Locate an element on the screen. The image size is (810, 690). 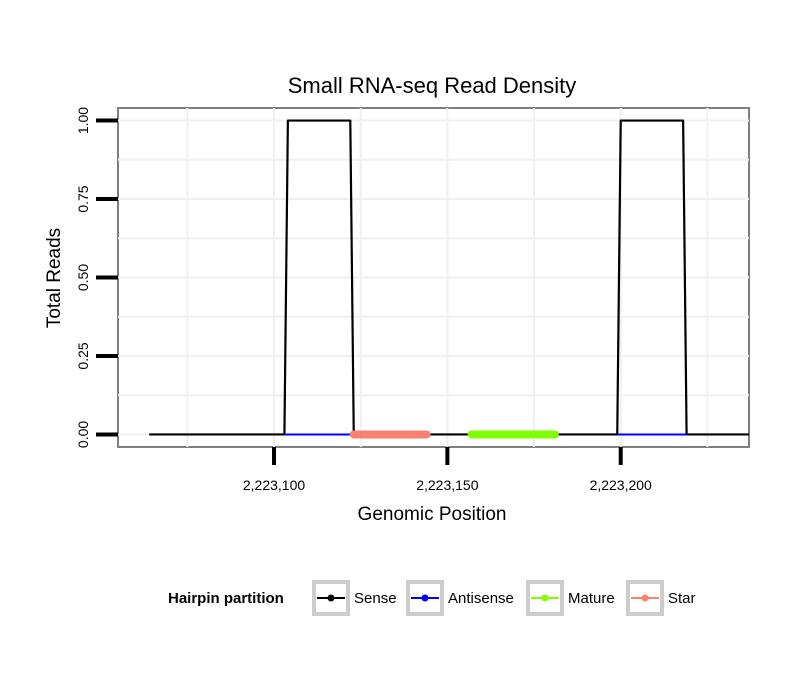
x-tick-label: 2,223,200 is located at coordinates (621, 485).